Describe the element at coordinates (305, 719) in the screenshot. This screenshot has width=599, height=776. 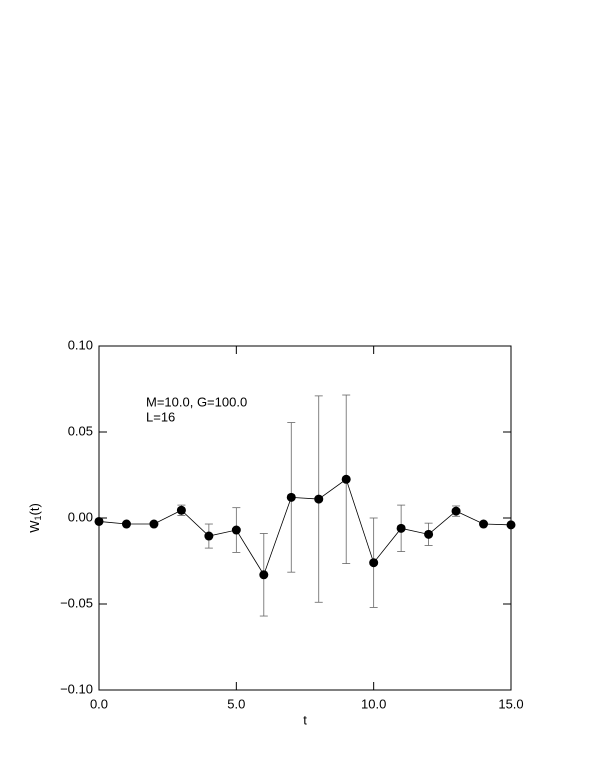
I see `x-axis-label: t` at that location.